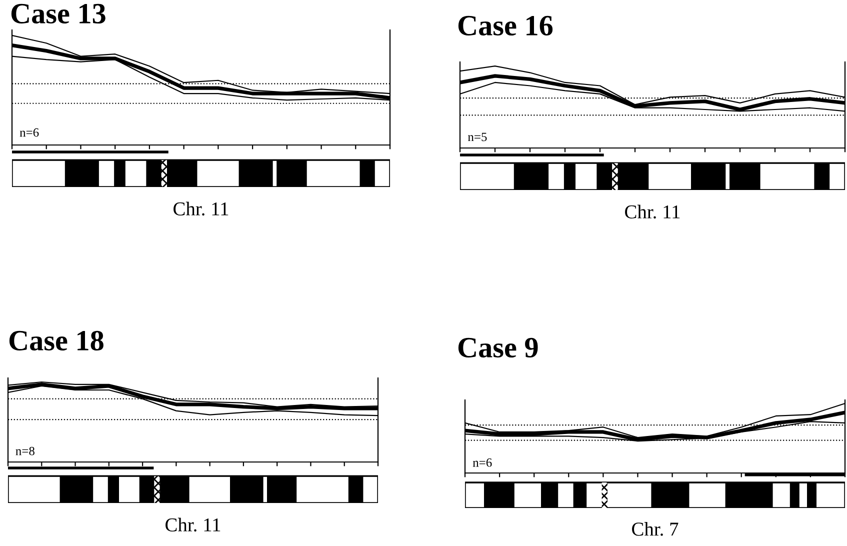 The image size is (847, 546). Describe the element at coordinates (477, 137) in the screenshot. I see `annotation: n=5` at that location.